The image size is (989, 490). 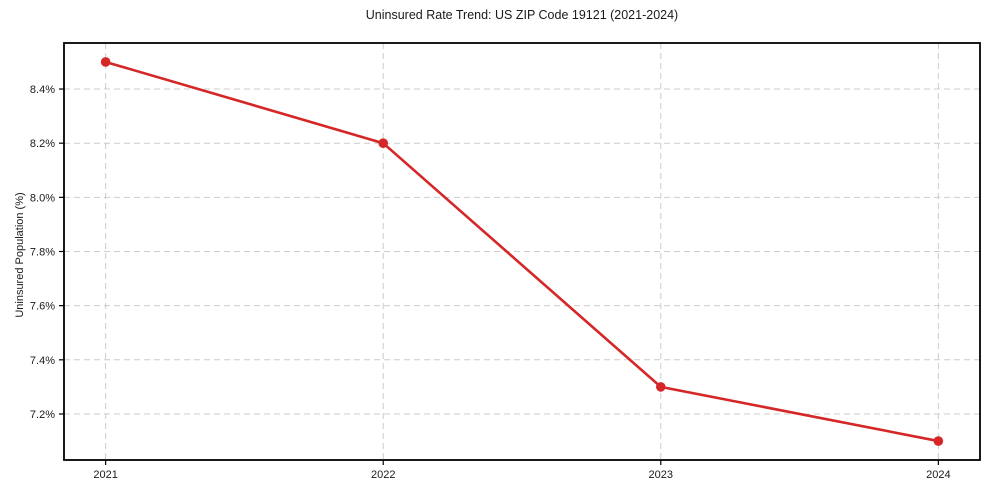 What do you see at coordinates (383, 475) in the screenshot?
I see `x-tick-label: 2022` at bounding box center [383, 475].